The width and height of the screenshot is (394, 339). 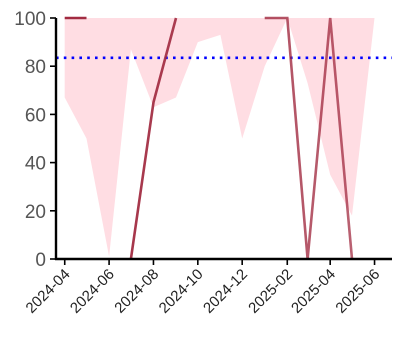 What do you see at coordinates (35, 164) in the screenshot?
I see `y-tick-label: 40` at bounding box center [35, 164].